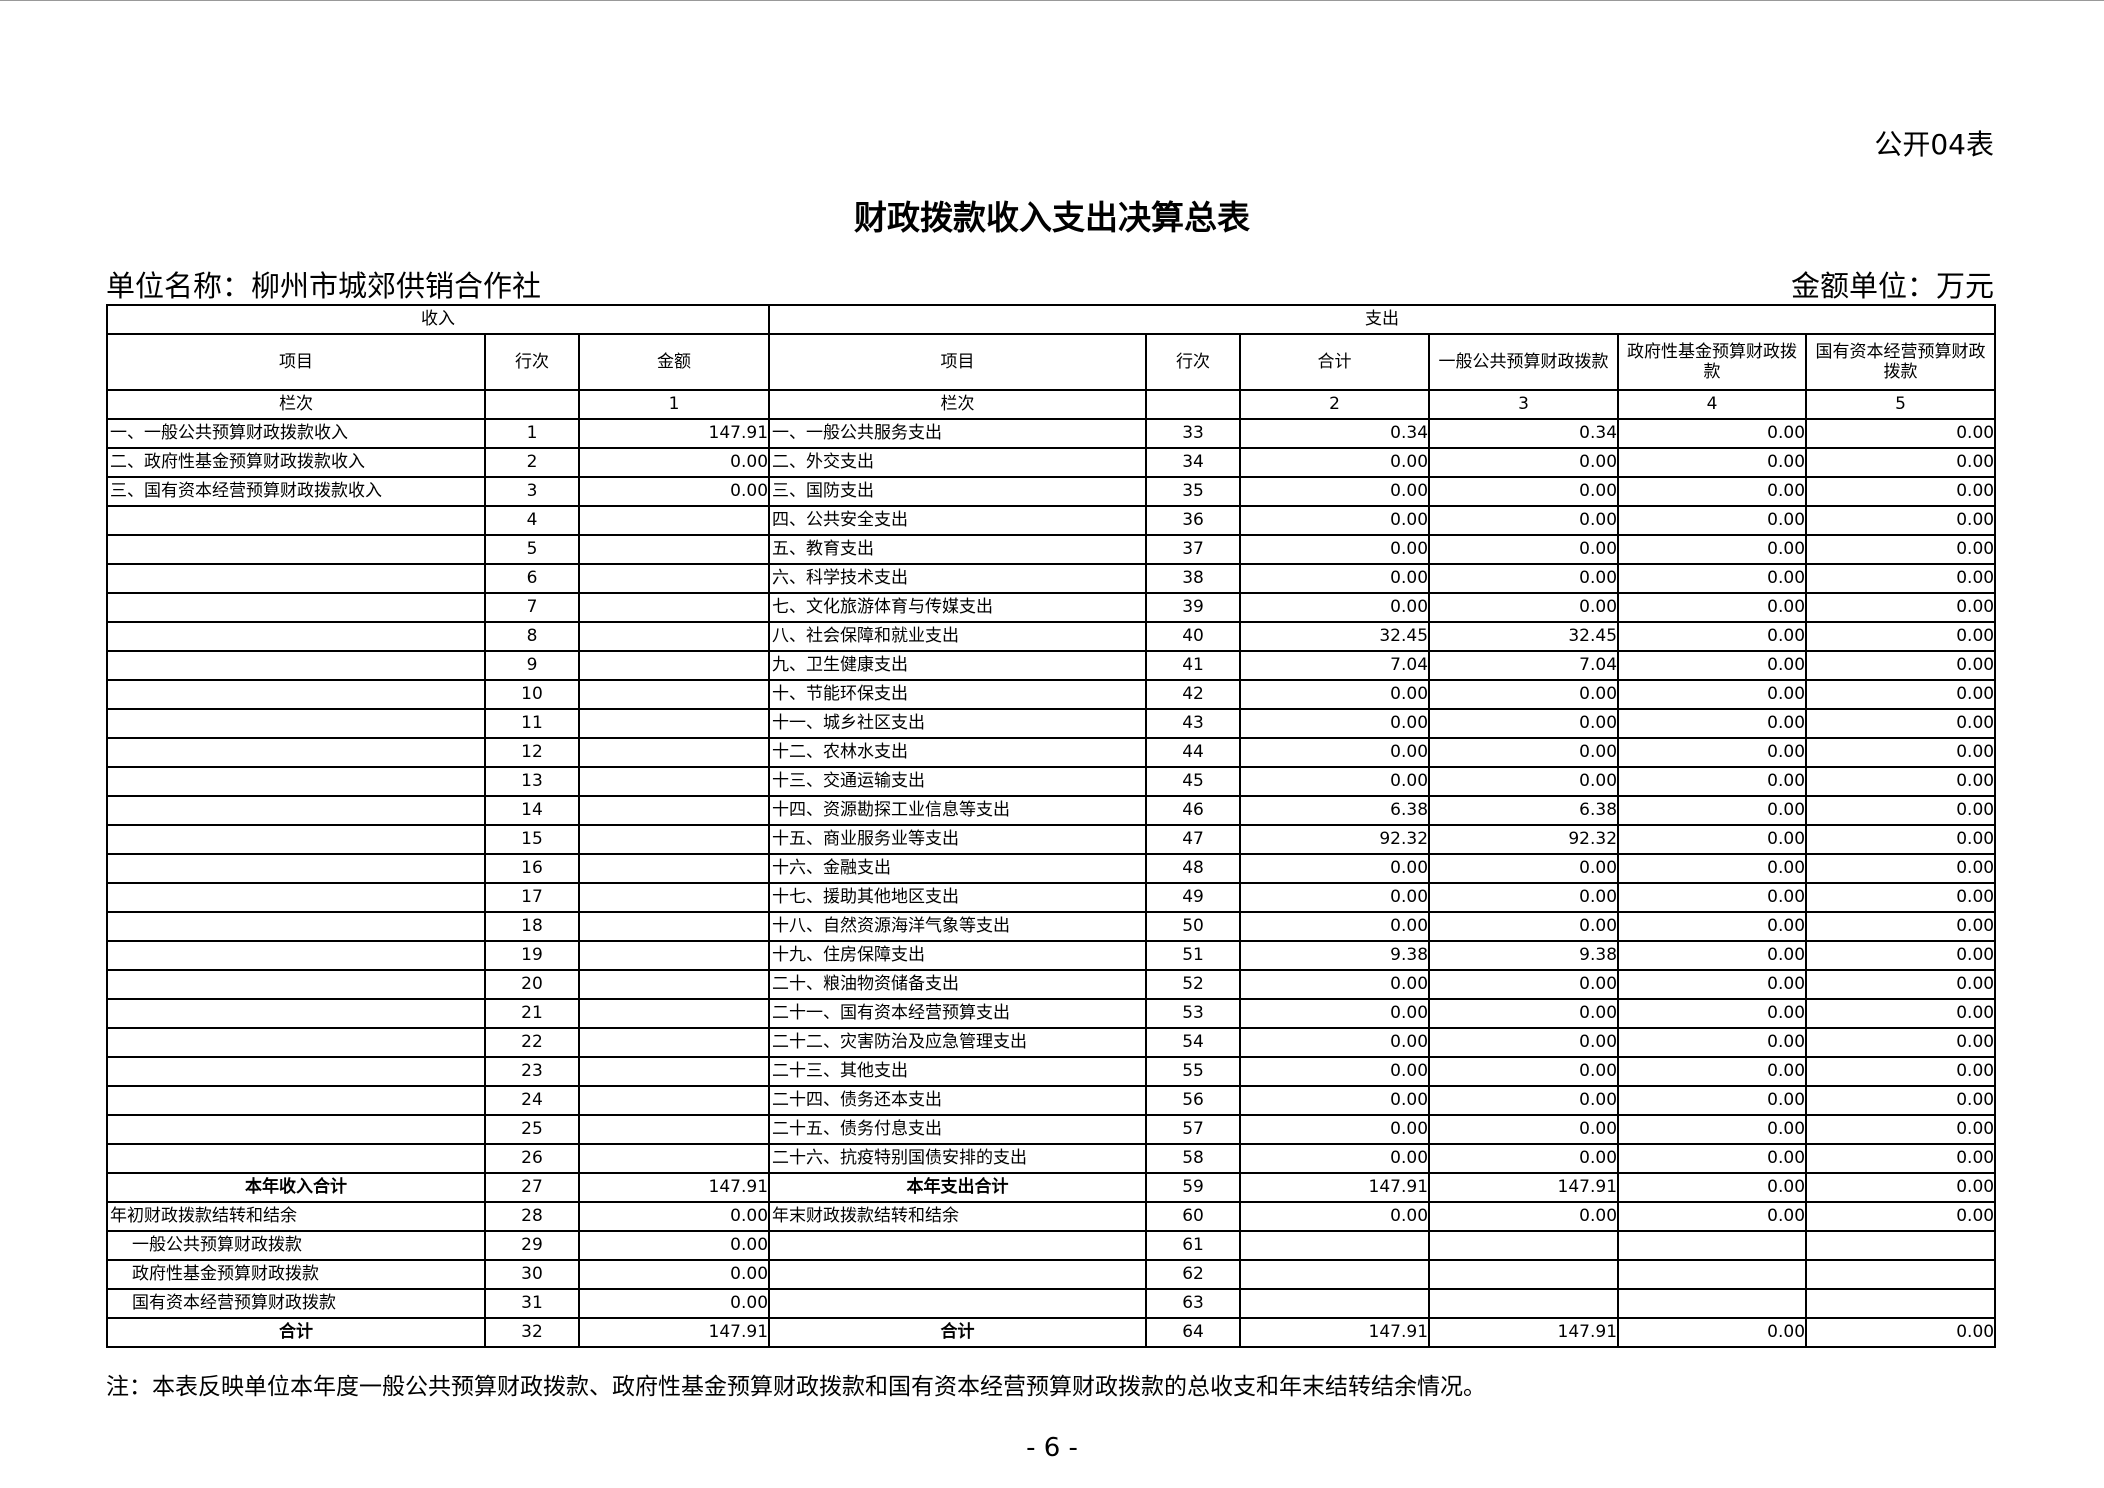  Describe the element at coordinates (958, 1129) in the screenshot. I see `expense-item-cell: 二十五、债务付息支出` at that location.